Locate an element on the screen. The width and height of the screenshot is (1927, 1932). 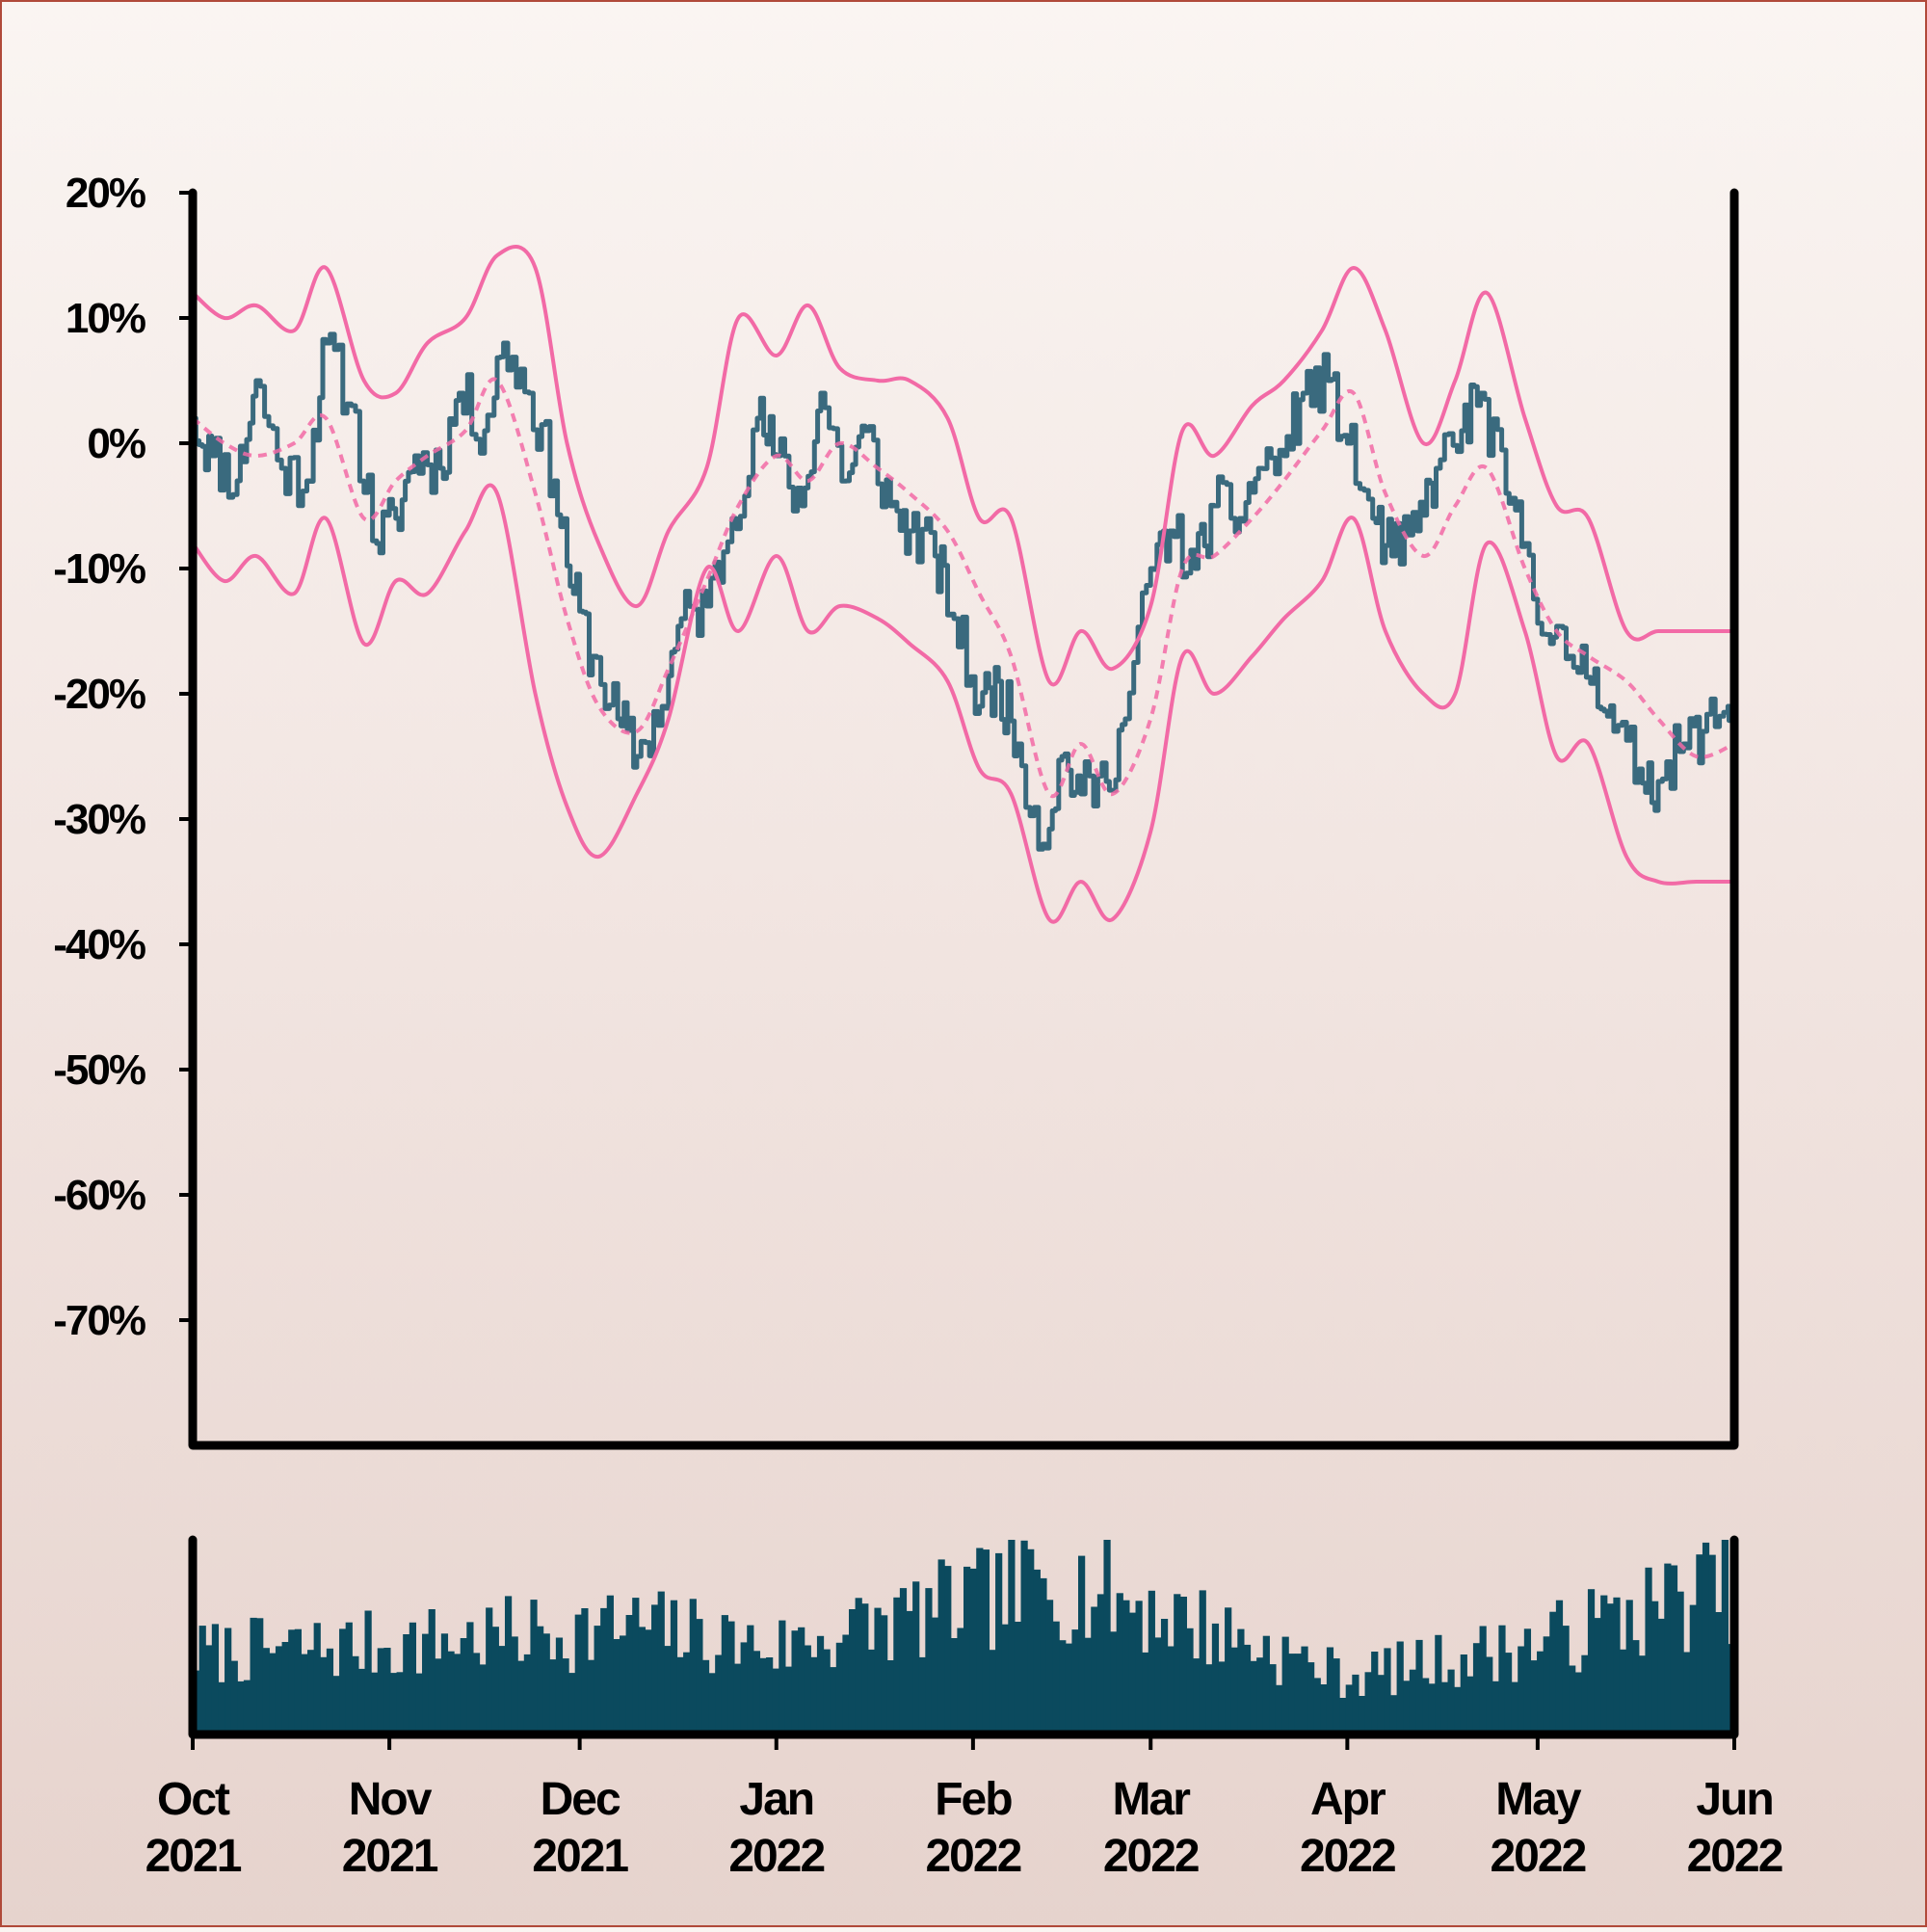
x-tick-label-month: May is located at coordinates (1538, 1799).